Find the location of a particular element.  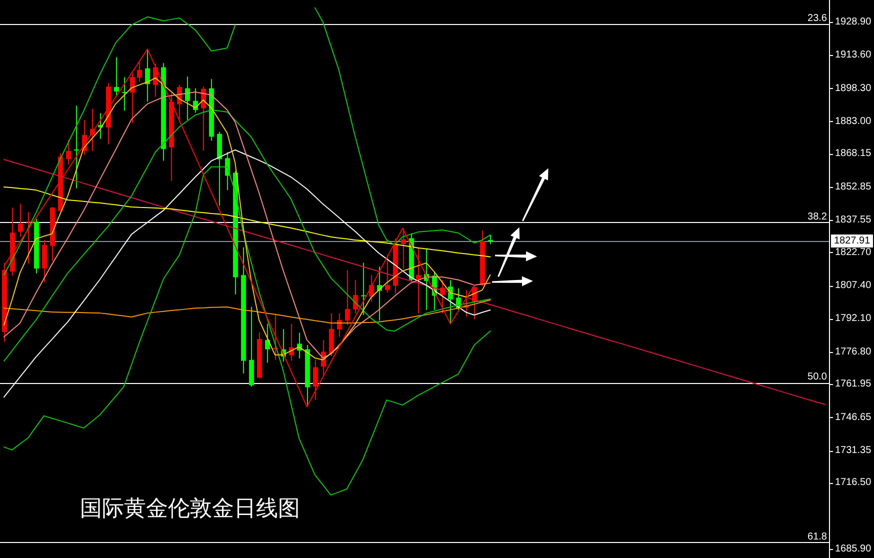

y-tick-label: 1852.85 is located at coordinates (853, 186).